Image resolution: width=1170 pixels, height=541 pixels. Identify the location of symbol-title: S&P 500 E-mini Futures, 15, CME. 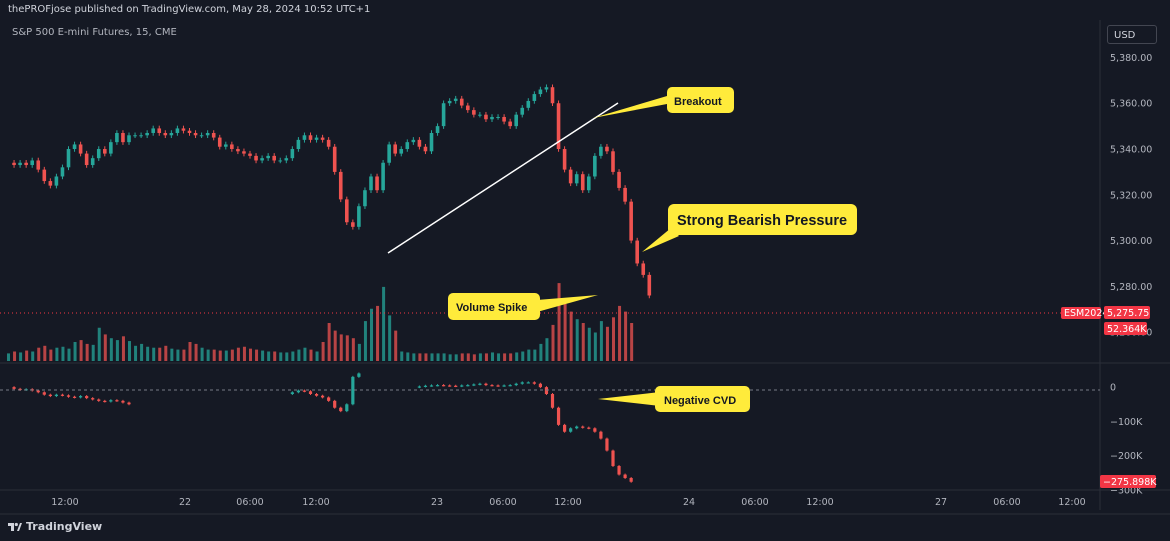
(94, 32).